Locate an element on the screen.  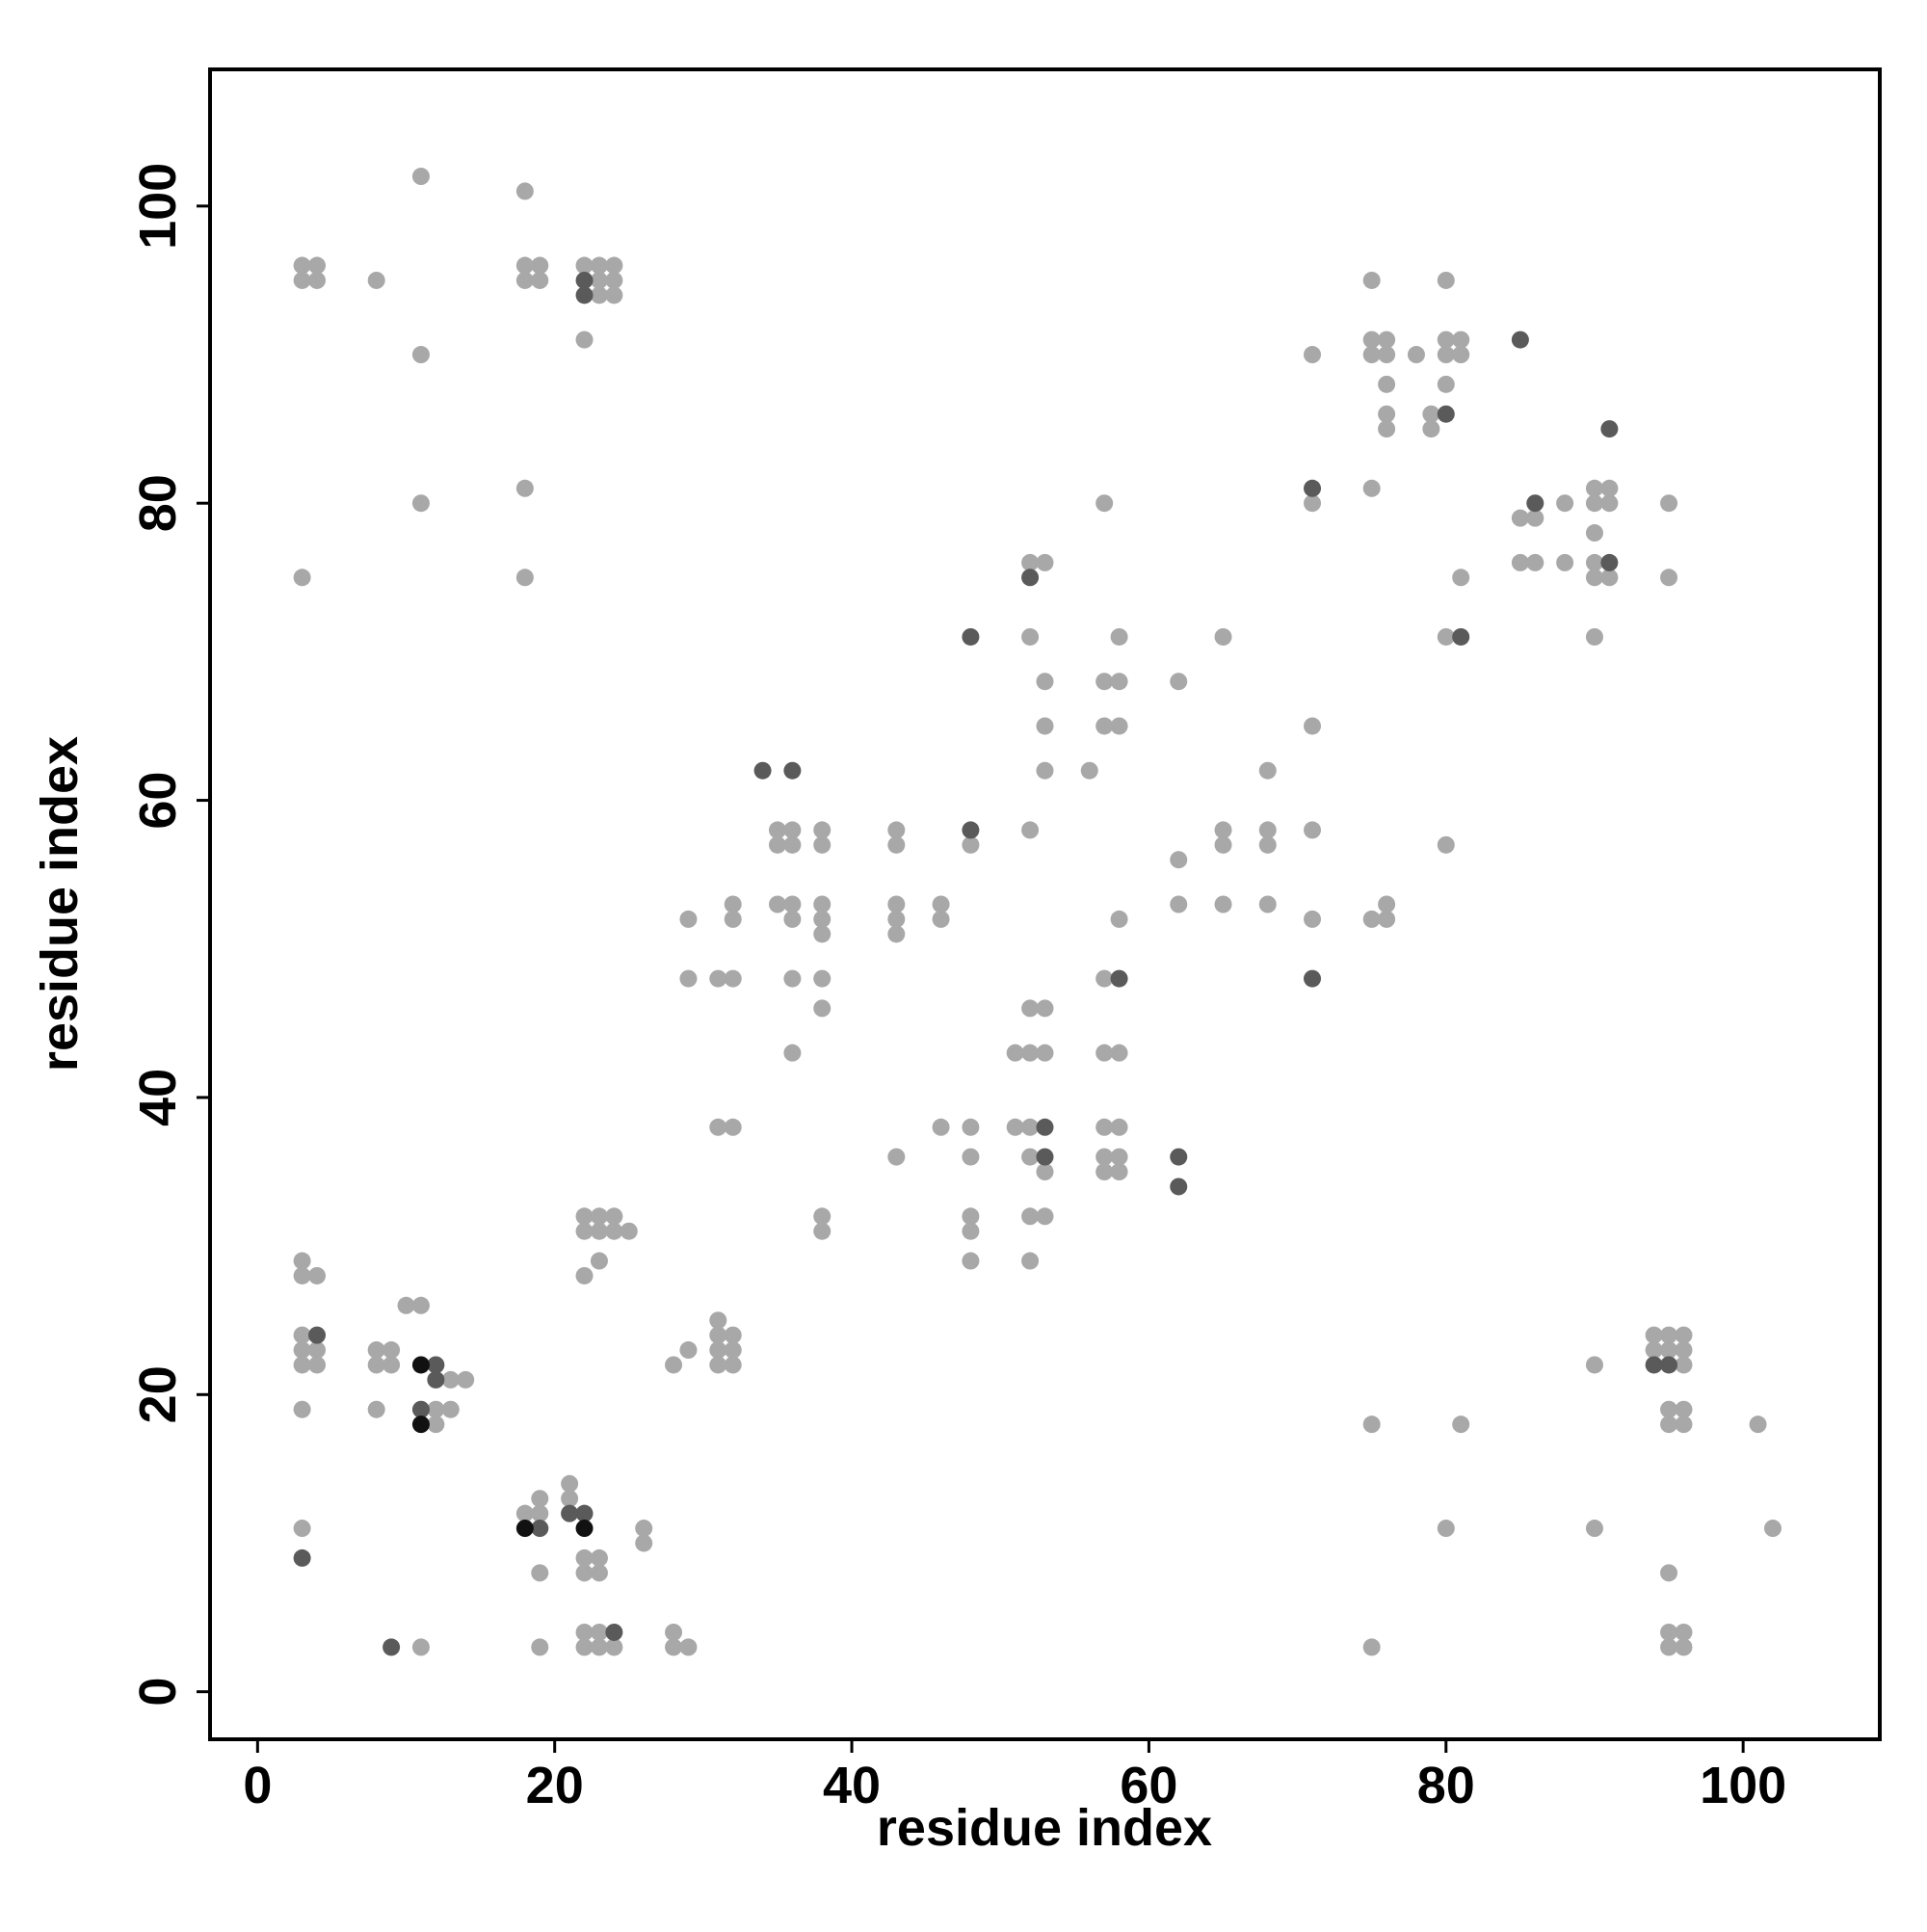
x-tick-label: 80 is located at coordinates (1446, 1785).